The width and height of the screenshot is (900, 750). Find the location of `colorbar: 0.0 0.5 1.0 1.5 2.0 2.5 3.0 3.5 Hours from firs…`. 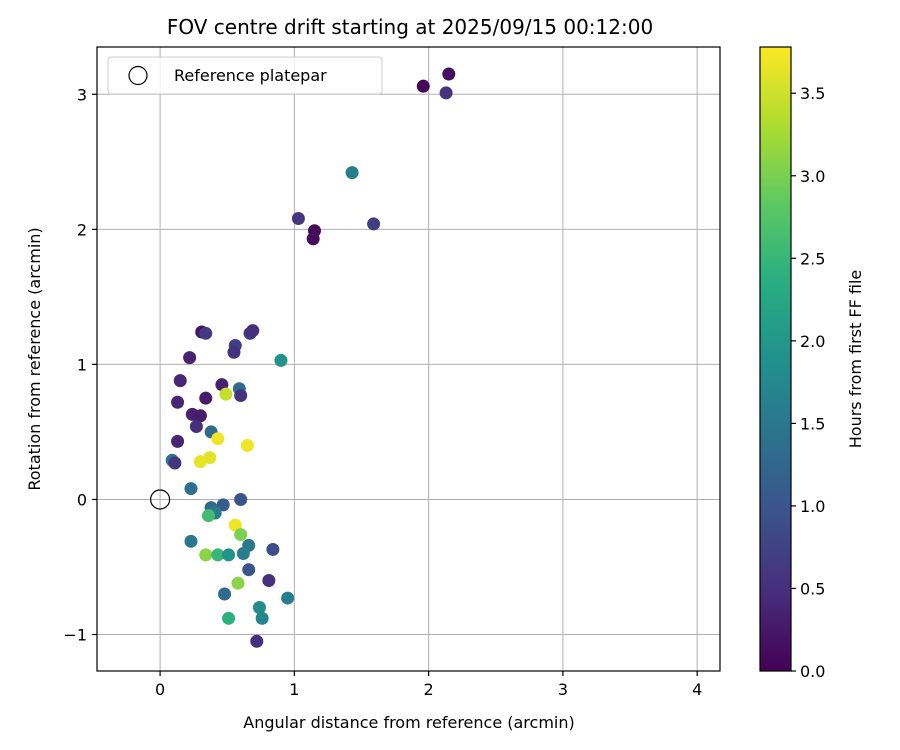

colorbar: 0.0 0.5 1.0 1.5 2.0 2.5 3.0 3.5 Hours from firs… is located at coordinates (812, 363).